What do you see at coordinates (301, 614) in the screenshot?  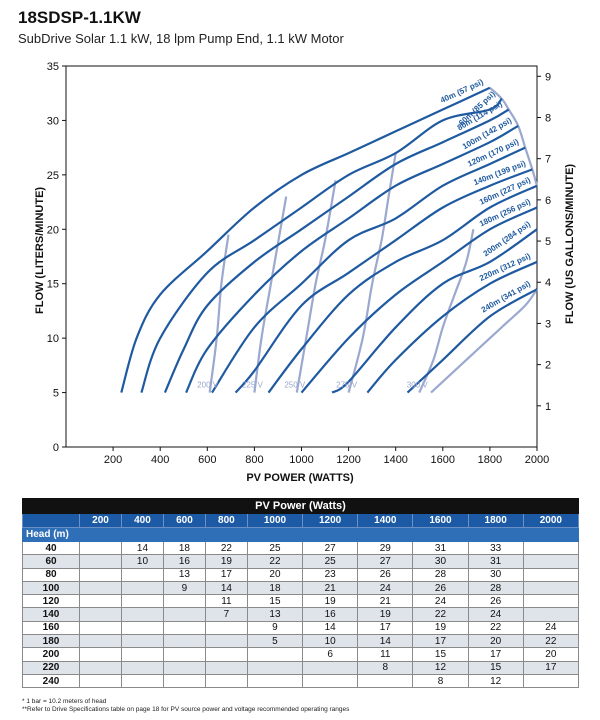 I see `table-row: 140 7 13 16 19 22 24` at bounding box center [301, 614].